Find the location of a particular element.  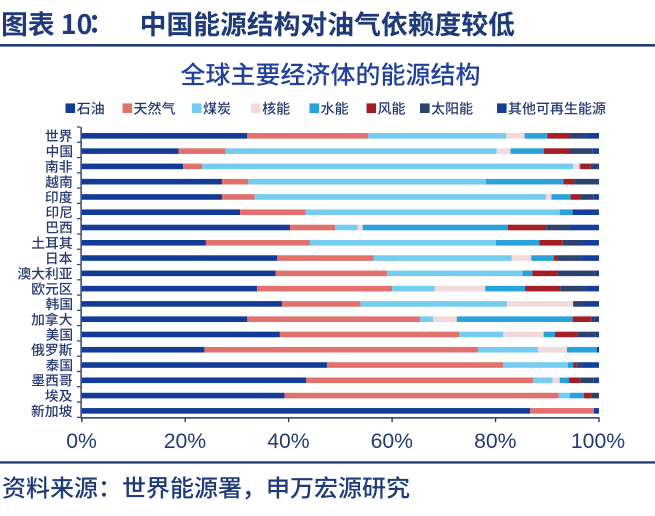

svg-text: 80% is located at coordinates (495, 441).